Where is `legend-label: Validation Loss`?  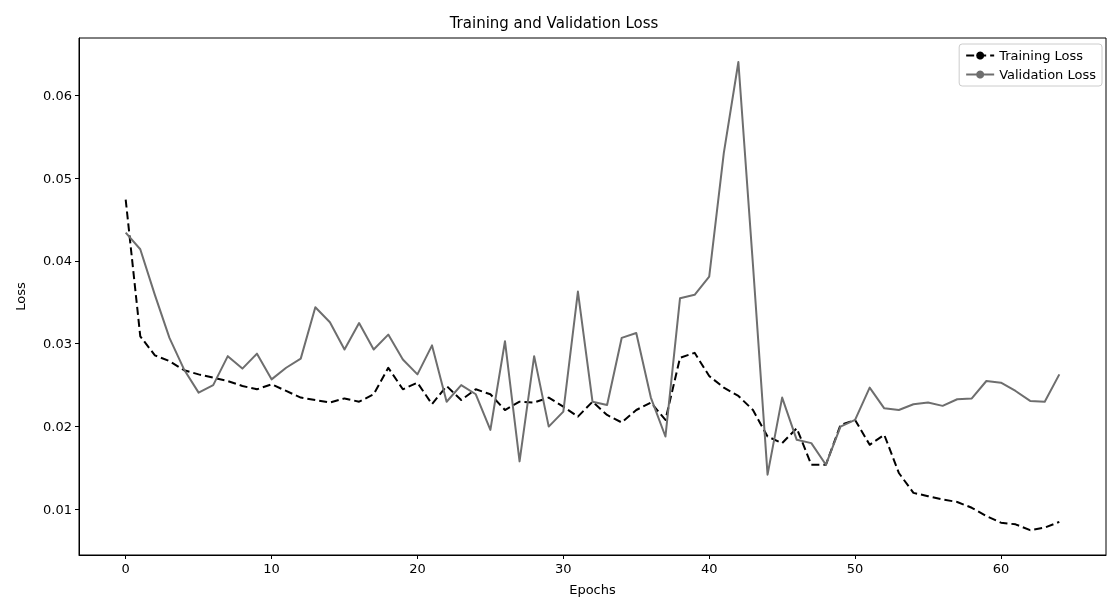 legend-label: Validation Loss is located at coordinates (1048, 74).